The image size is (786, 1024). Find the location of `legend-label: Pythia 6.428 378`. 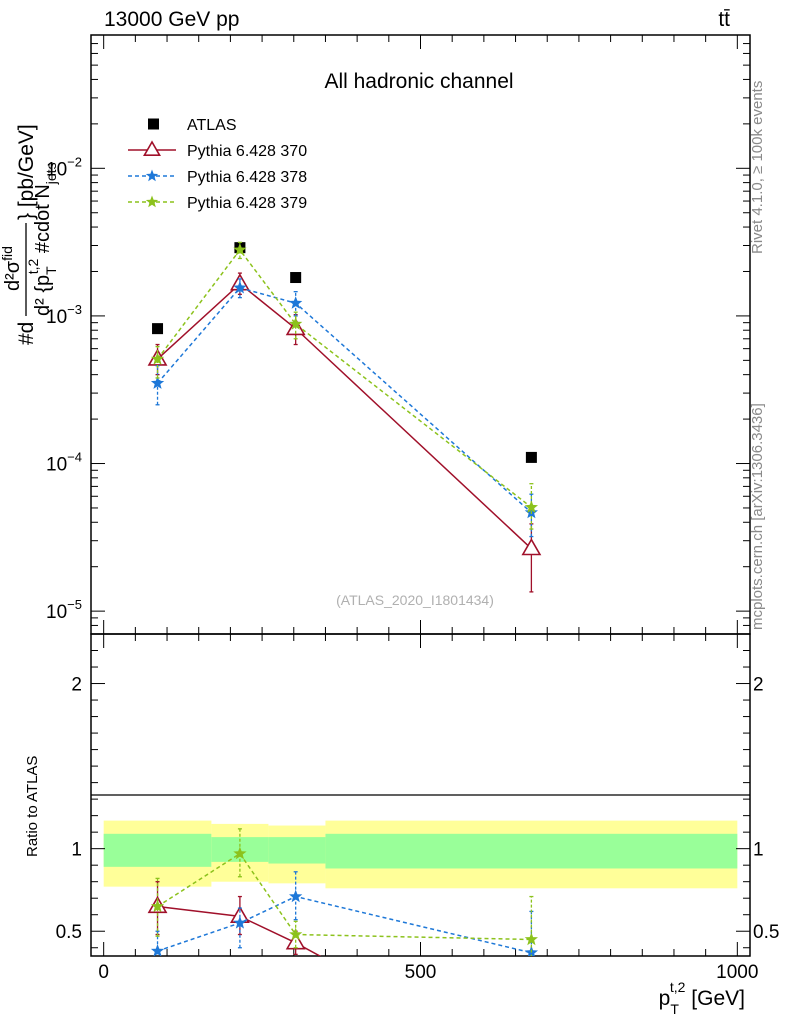

legend-label: Pythia 6.428 378 is located at coordinates (247, 177).